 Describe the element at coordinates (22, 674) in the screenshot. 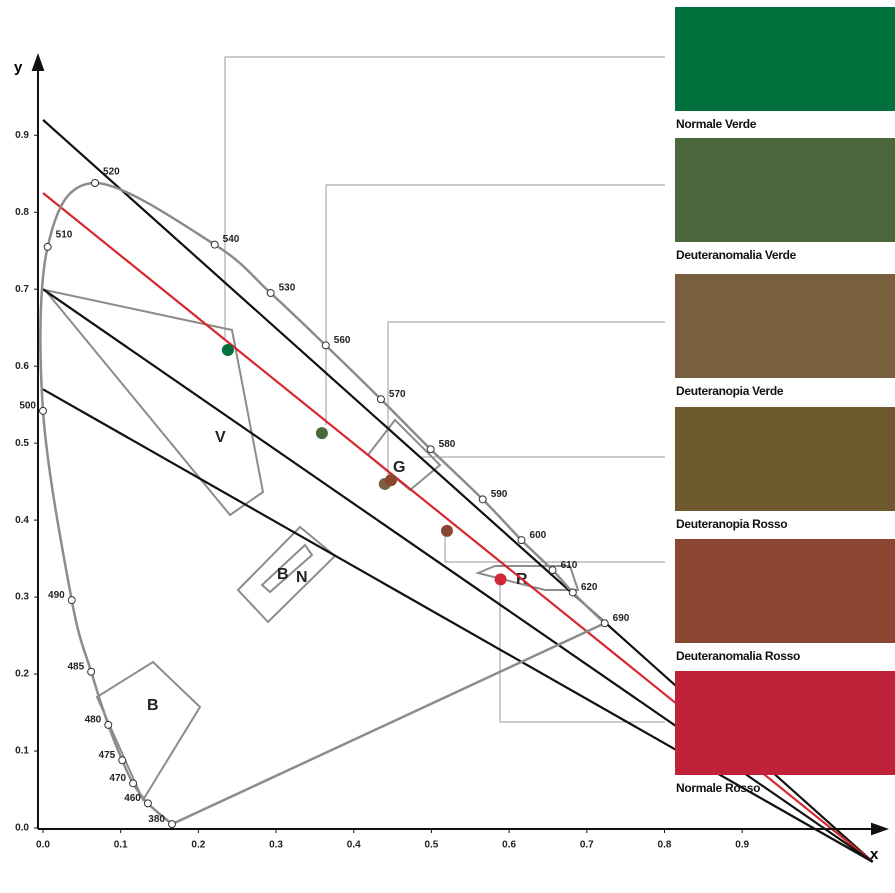

I see `y-tick-label: 0.2` at that location.